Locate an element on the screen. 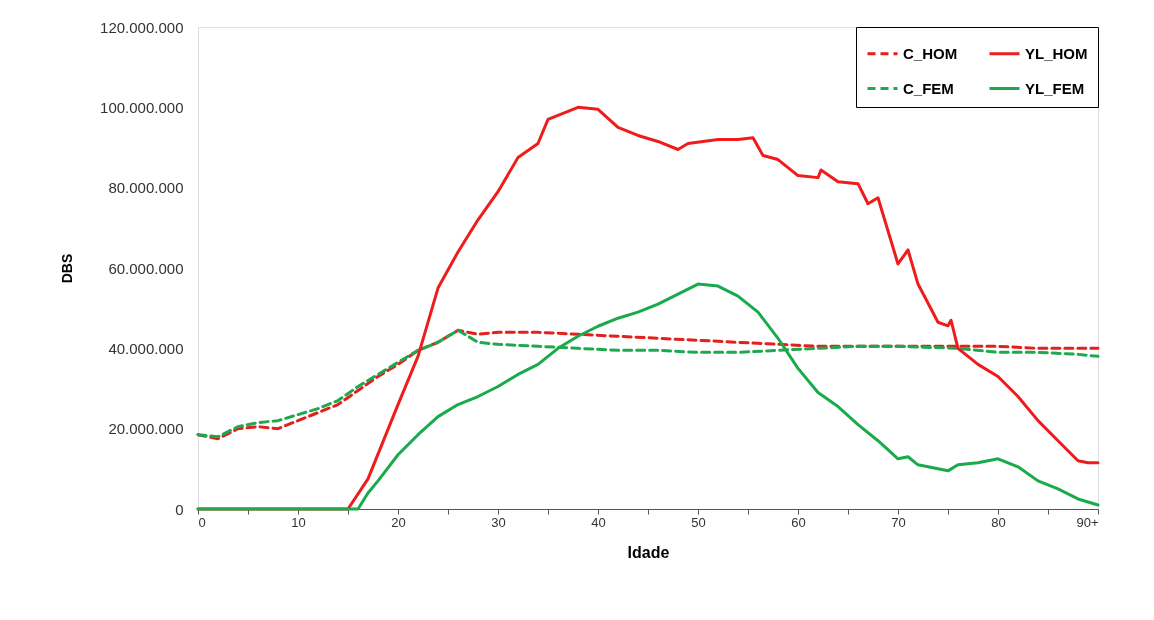  x-tick-label: 70 is located at coordinates (898, 522).